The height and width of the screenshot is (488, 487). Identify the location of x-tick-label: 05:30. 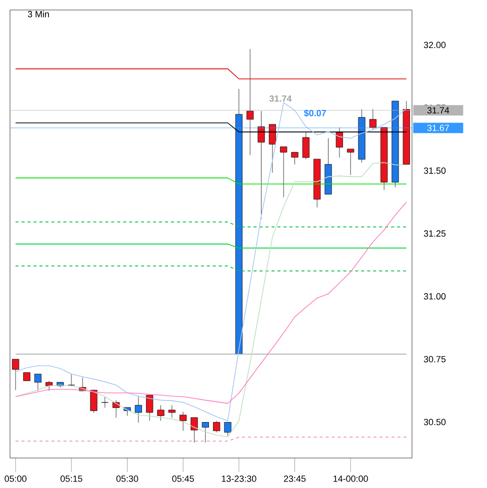
(127, 479).